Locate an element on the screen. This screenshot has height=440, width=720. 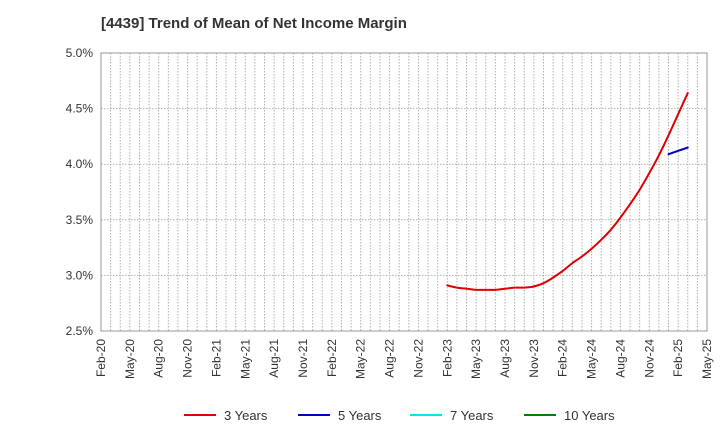
y-tick-label: 5.0% is located at coordinates (80, 53).